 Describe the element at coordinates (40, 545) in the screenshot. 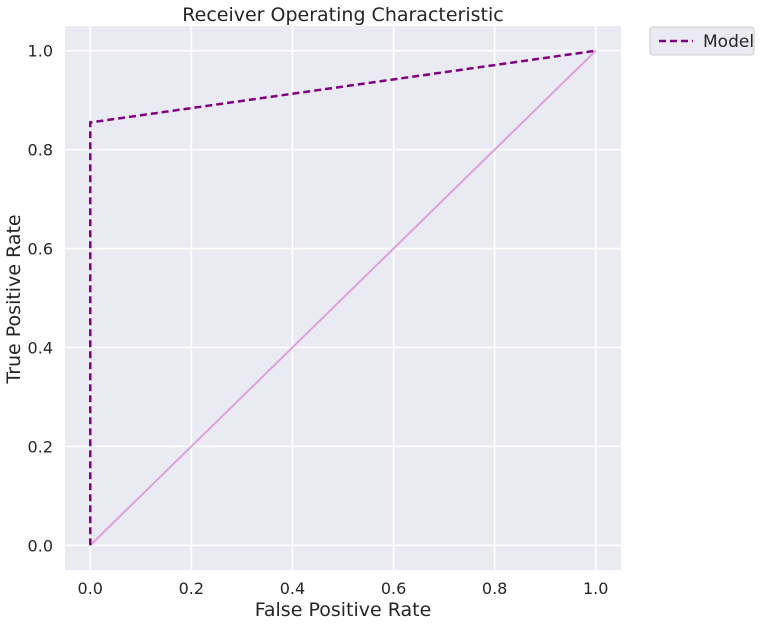

I see `y-tick-label: 0.0` at that location.